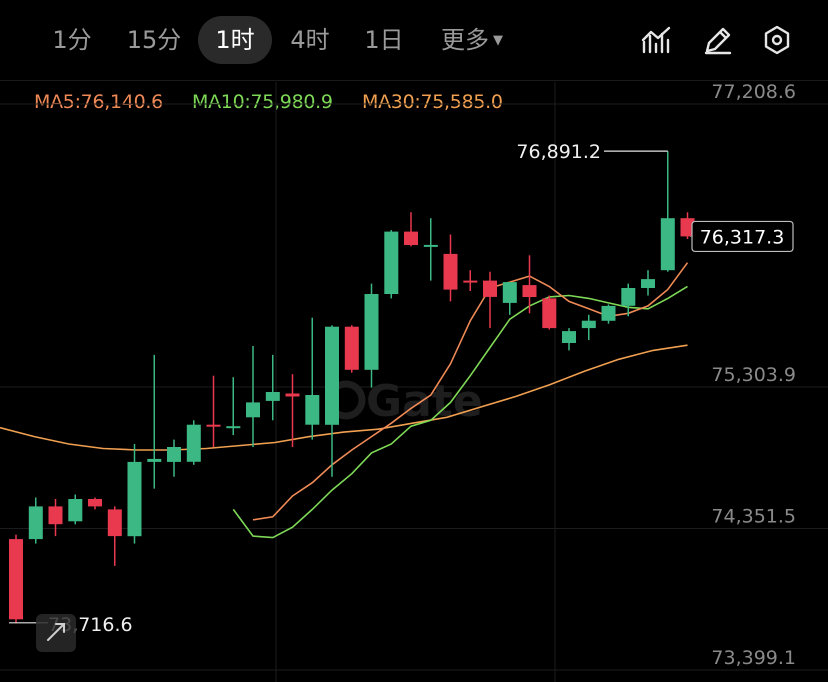 The width and height of the screenshot is (828, 682). What do you see at coordinates (498, 40) in the screenshot?
I see `caret-down-icon: ▼` at bounding box center [498, 40].